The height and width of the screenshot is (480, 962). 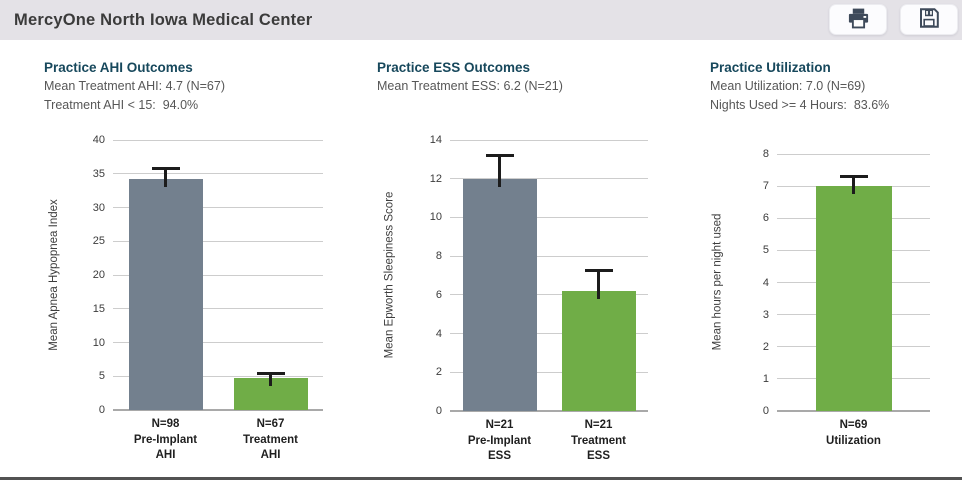 I want to click on printer-icon, so click(x=858, y=20).